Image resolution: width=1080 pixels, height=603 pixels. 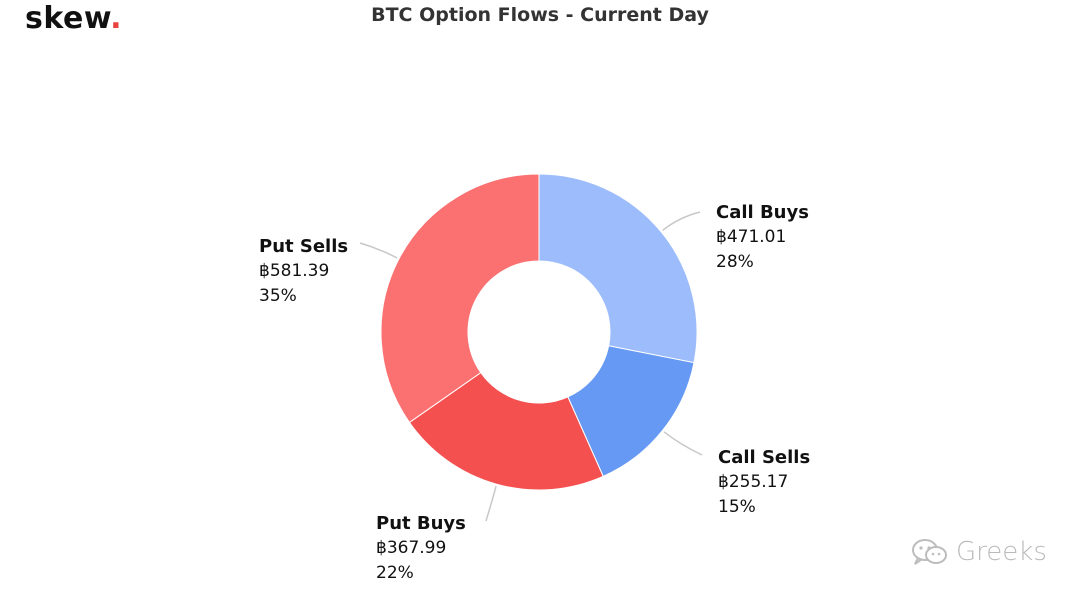 I want to click on slice-call-sells, so click(x=631, y=411).